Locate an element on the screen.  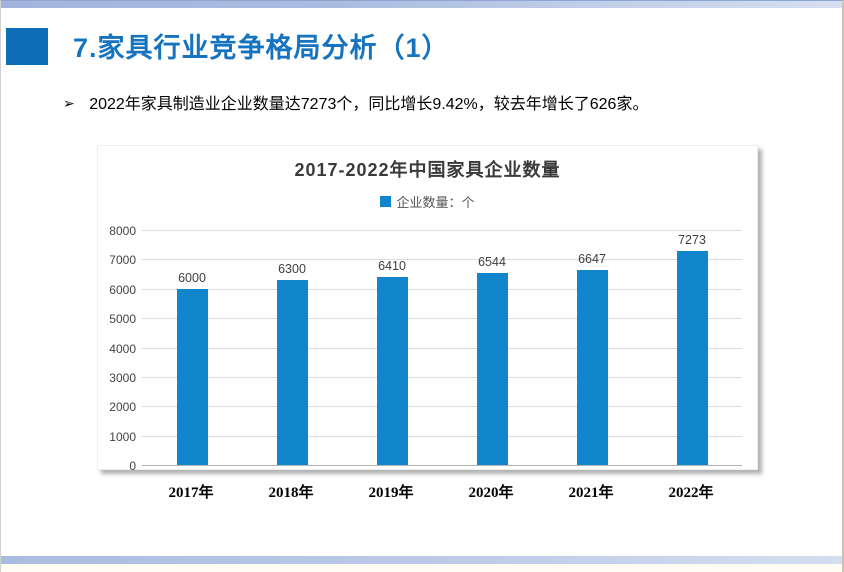
bar-value-label: 6000 is located at coordinates (192, 277).